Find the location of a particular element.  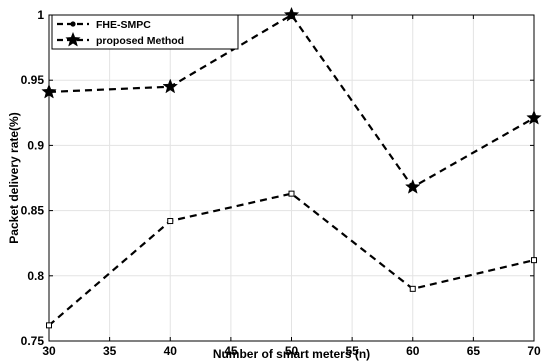

x-tick-label: 45 is located at coordinates (231, 351).